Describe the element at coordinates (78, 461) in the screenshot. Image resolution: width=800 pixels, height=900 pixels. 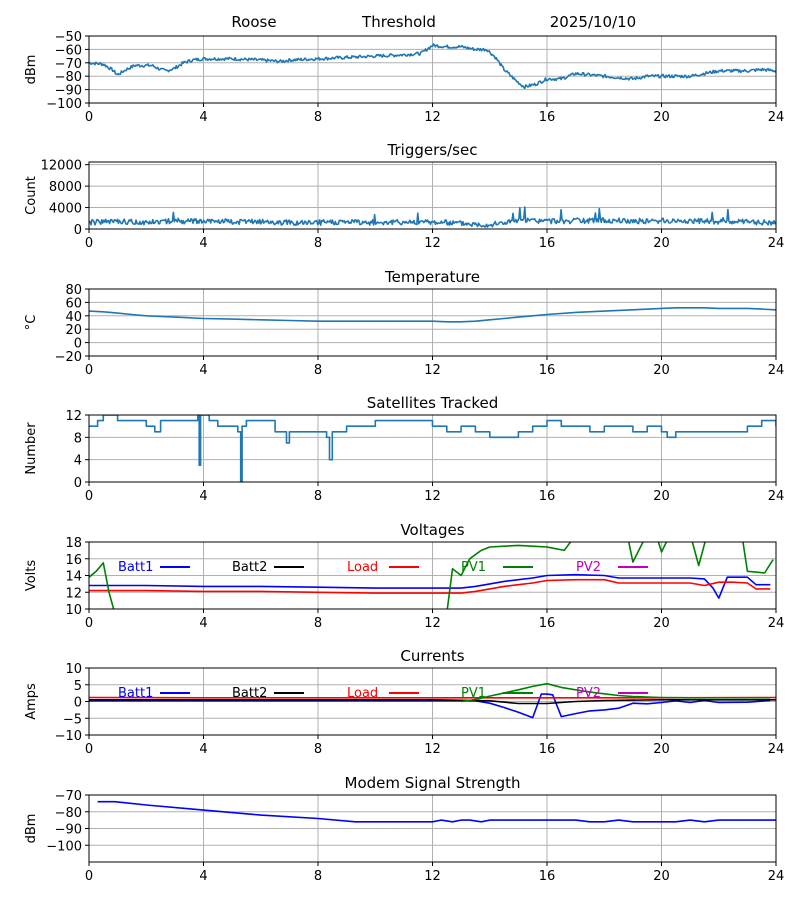
I see `y-tick-label: 4` at that location.